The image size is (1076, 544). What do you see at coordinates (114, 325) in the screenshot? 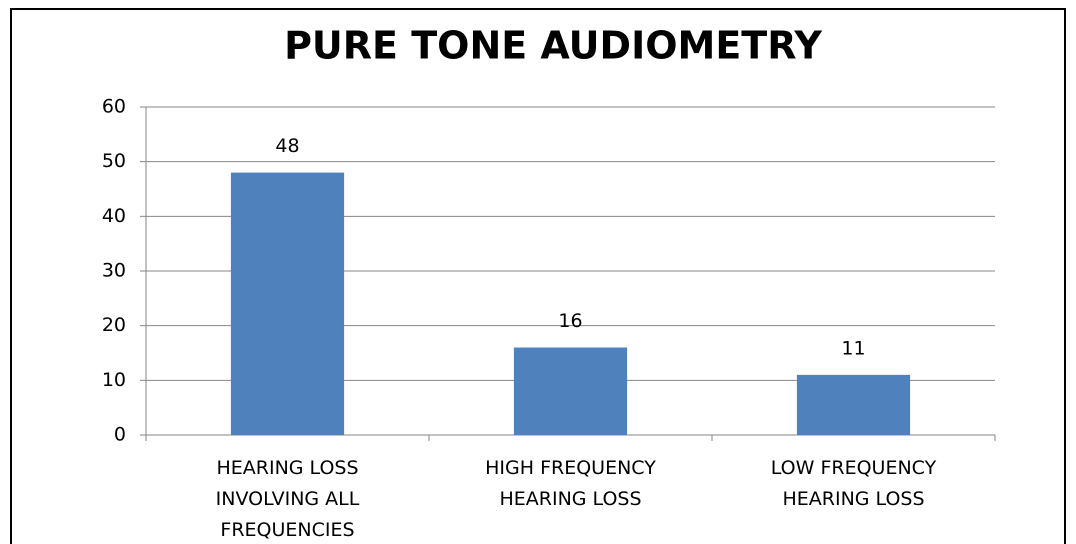
I see `y-tick-label: 20` at bounding box center [114, 325].